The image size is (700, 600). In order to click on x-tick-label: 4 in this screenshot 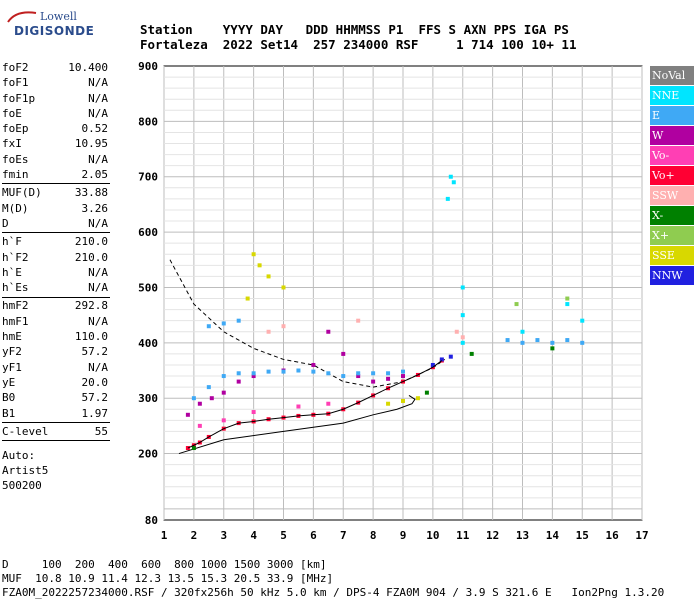, I will do `click(253, 535)`.